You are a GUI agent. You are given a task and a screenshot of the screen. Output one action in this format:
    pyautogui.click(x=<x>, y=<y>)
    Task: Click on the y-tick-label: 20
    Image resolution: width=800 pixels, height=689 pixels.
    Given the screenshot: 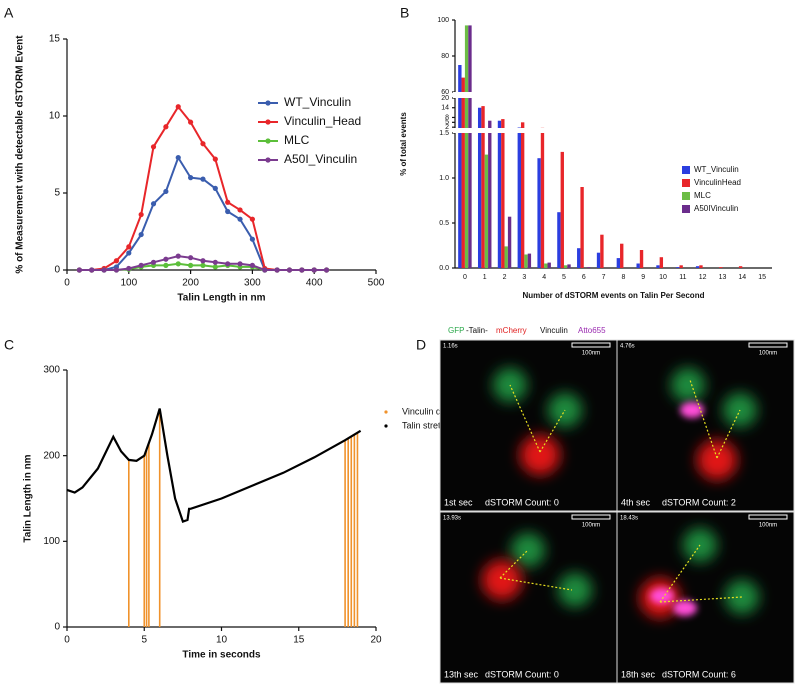 What is the action you would take?
    pyautogui.click(x=445, y=98)
    